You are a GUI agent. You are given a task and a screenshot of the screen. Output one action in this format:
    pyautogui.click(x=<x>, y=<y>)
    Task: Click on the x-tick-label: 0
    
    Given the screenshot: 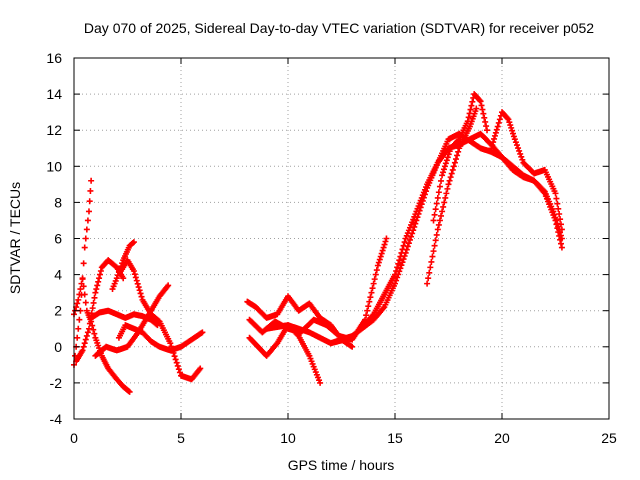 What is the action you would take?
    pyautogui.click(x=74, y=438)
    